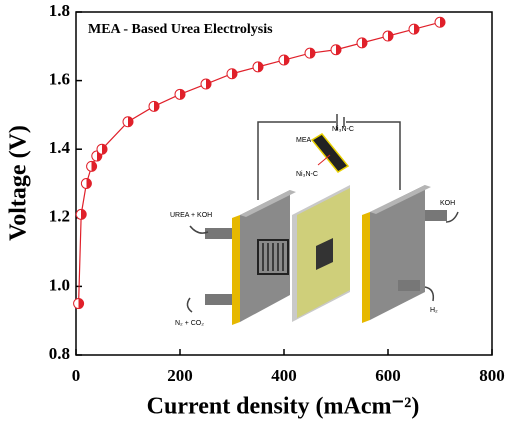  I want to click on x-tick-label: 0, so click(76, 375).